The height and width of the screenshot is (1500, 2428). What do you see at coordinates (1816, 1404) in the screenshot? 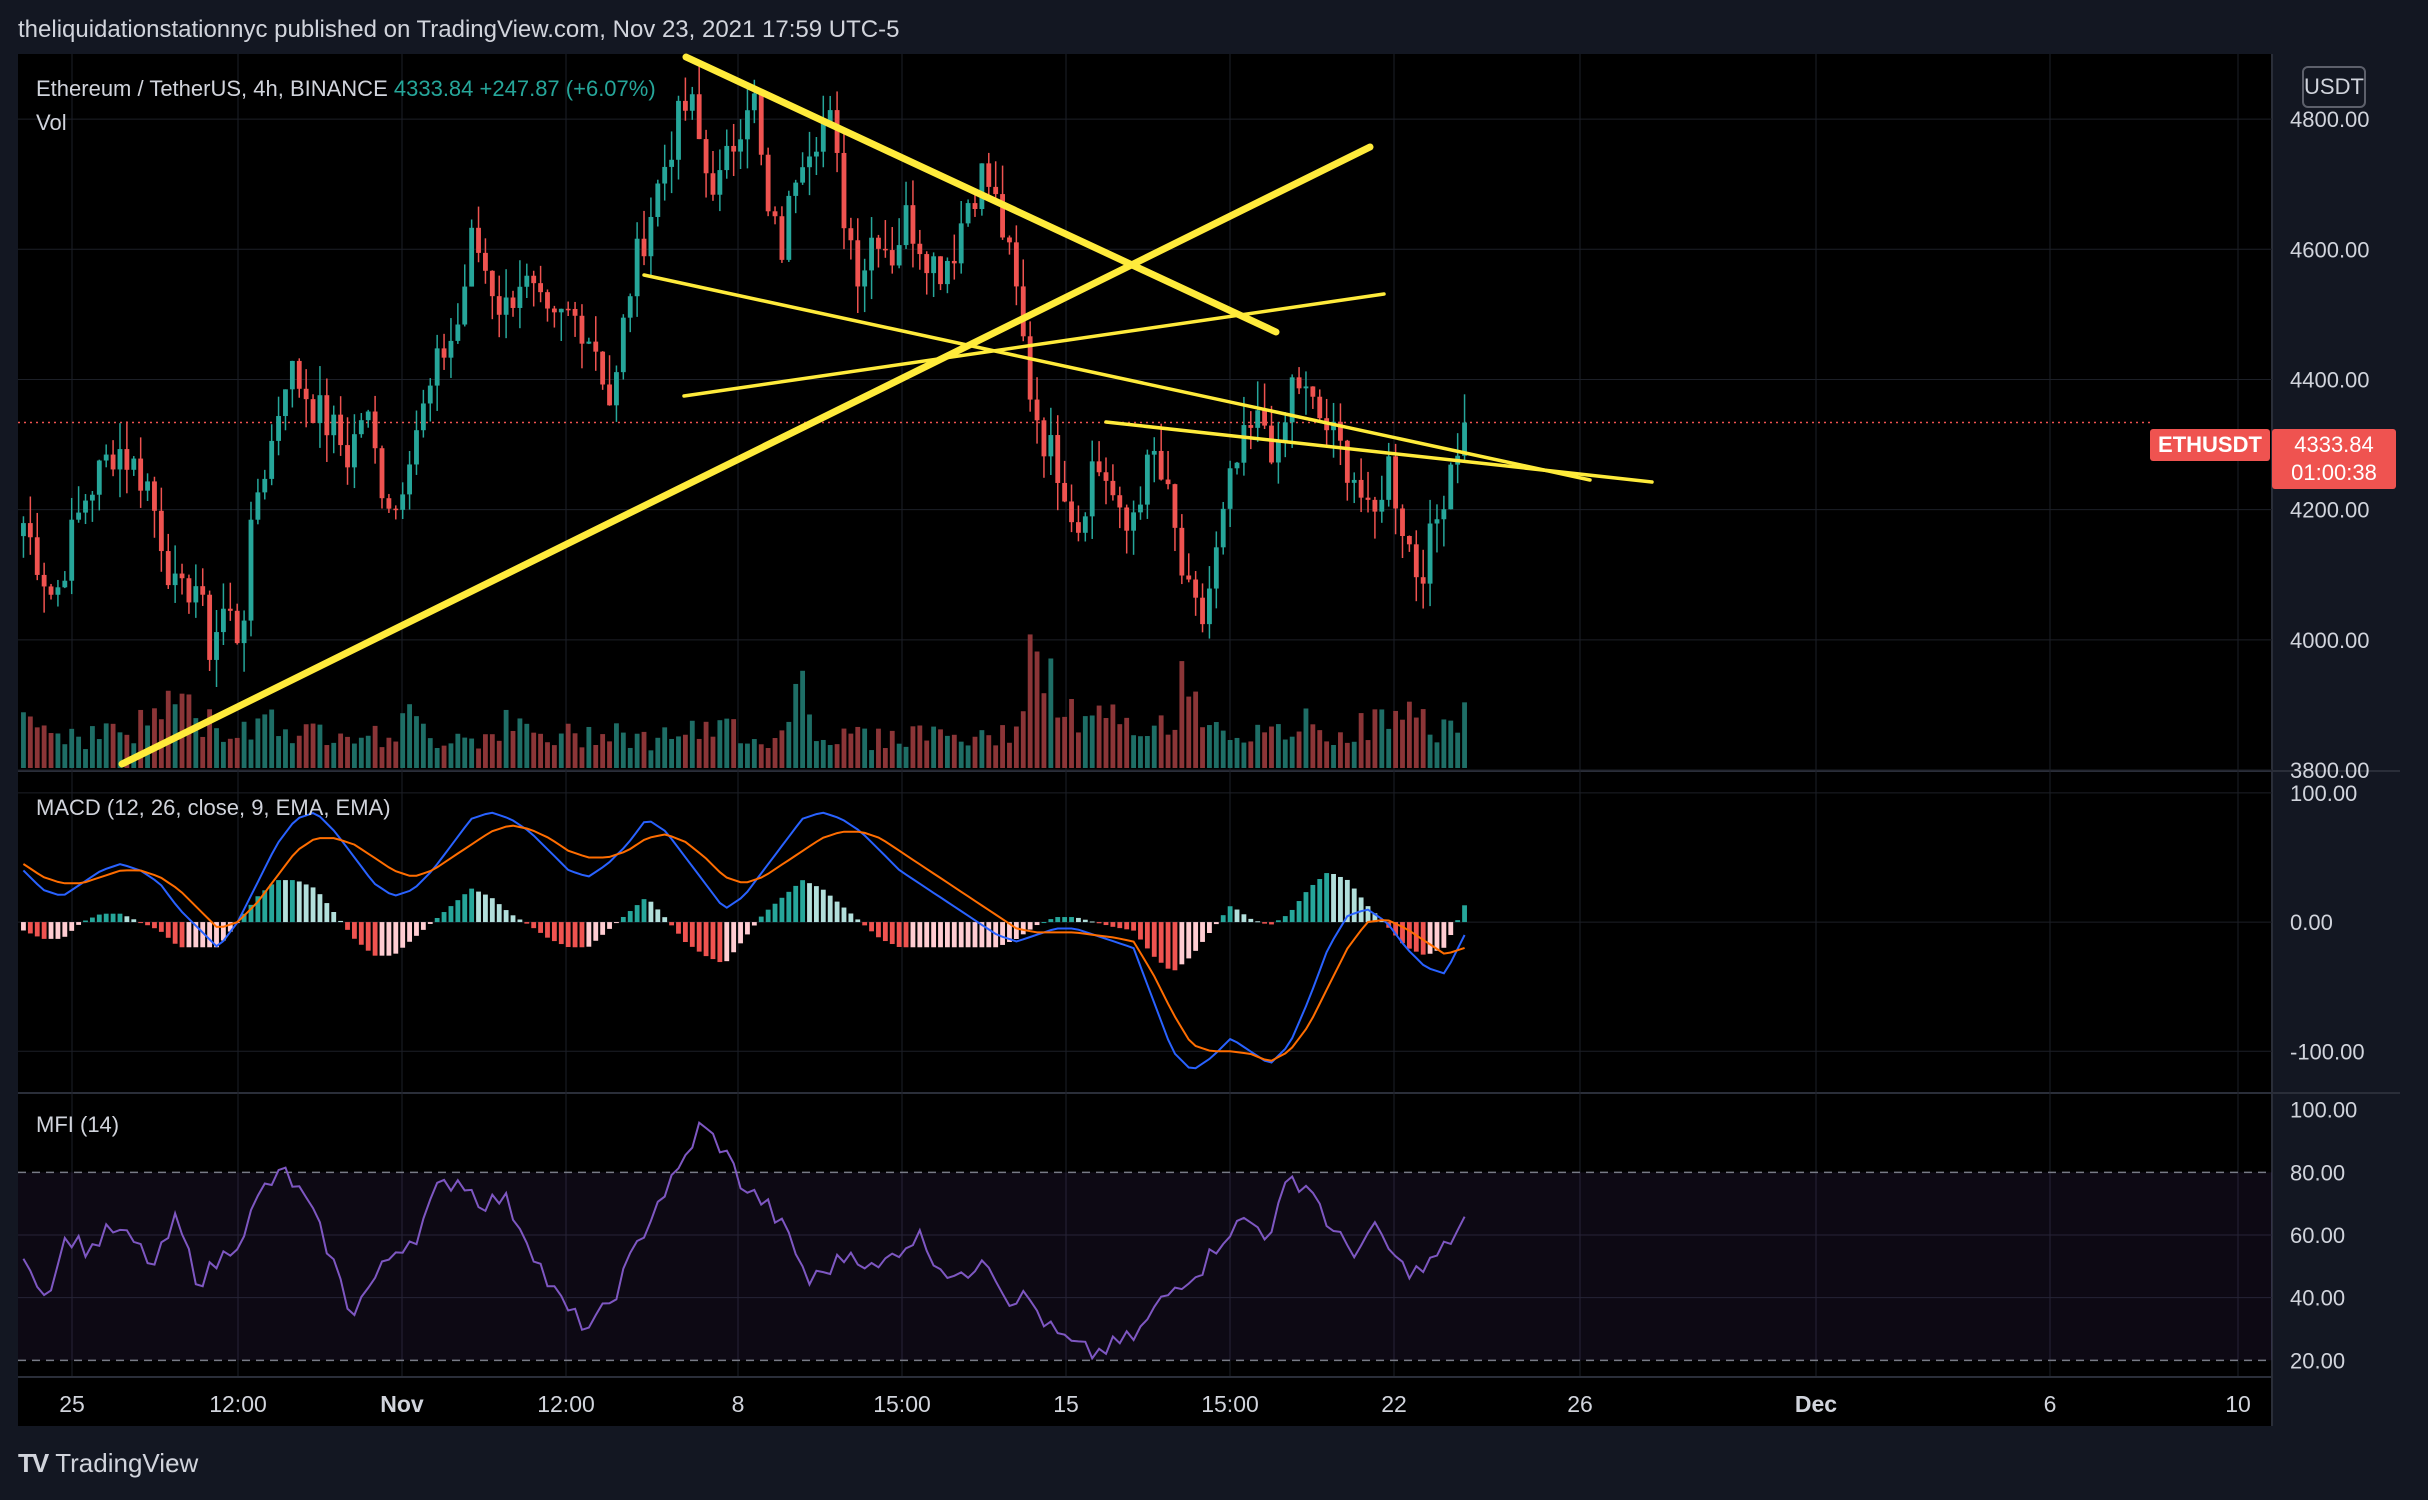
I see `time-tick-label: Dec` at bounding box center [1816, 1404].